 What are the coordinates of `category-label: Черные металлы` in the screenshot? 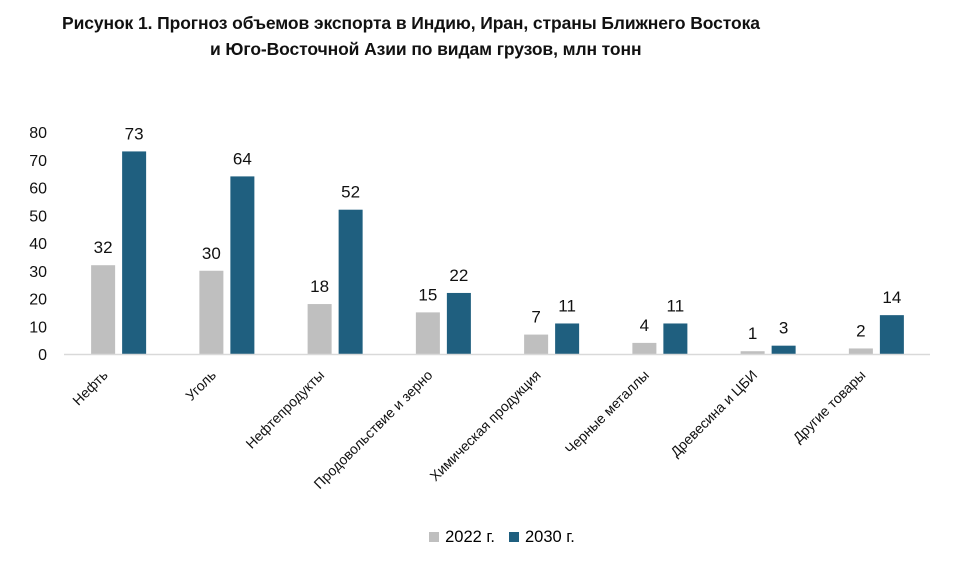 It's located at (607, 412).